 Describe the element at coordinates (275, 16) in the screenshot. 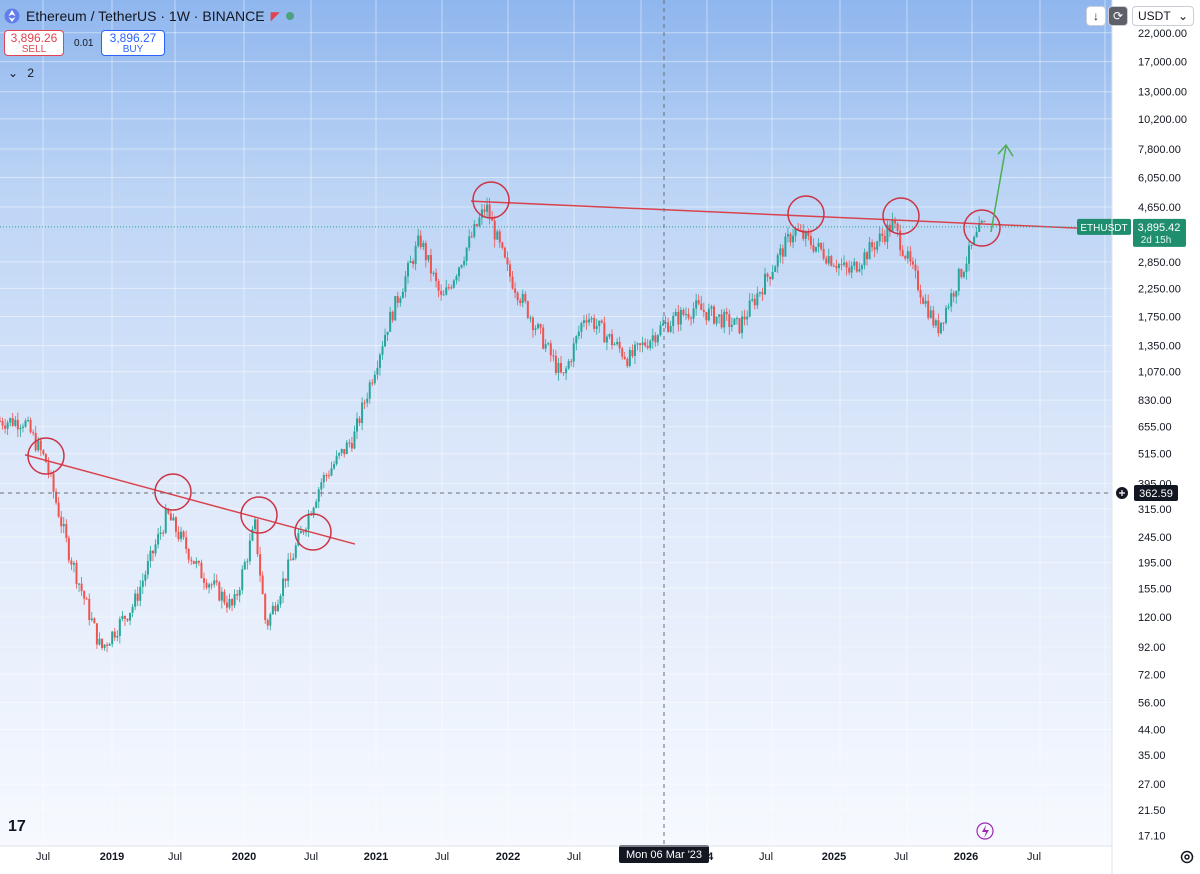

I see `flag-icon: ◤` at that location.